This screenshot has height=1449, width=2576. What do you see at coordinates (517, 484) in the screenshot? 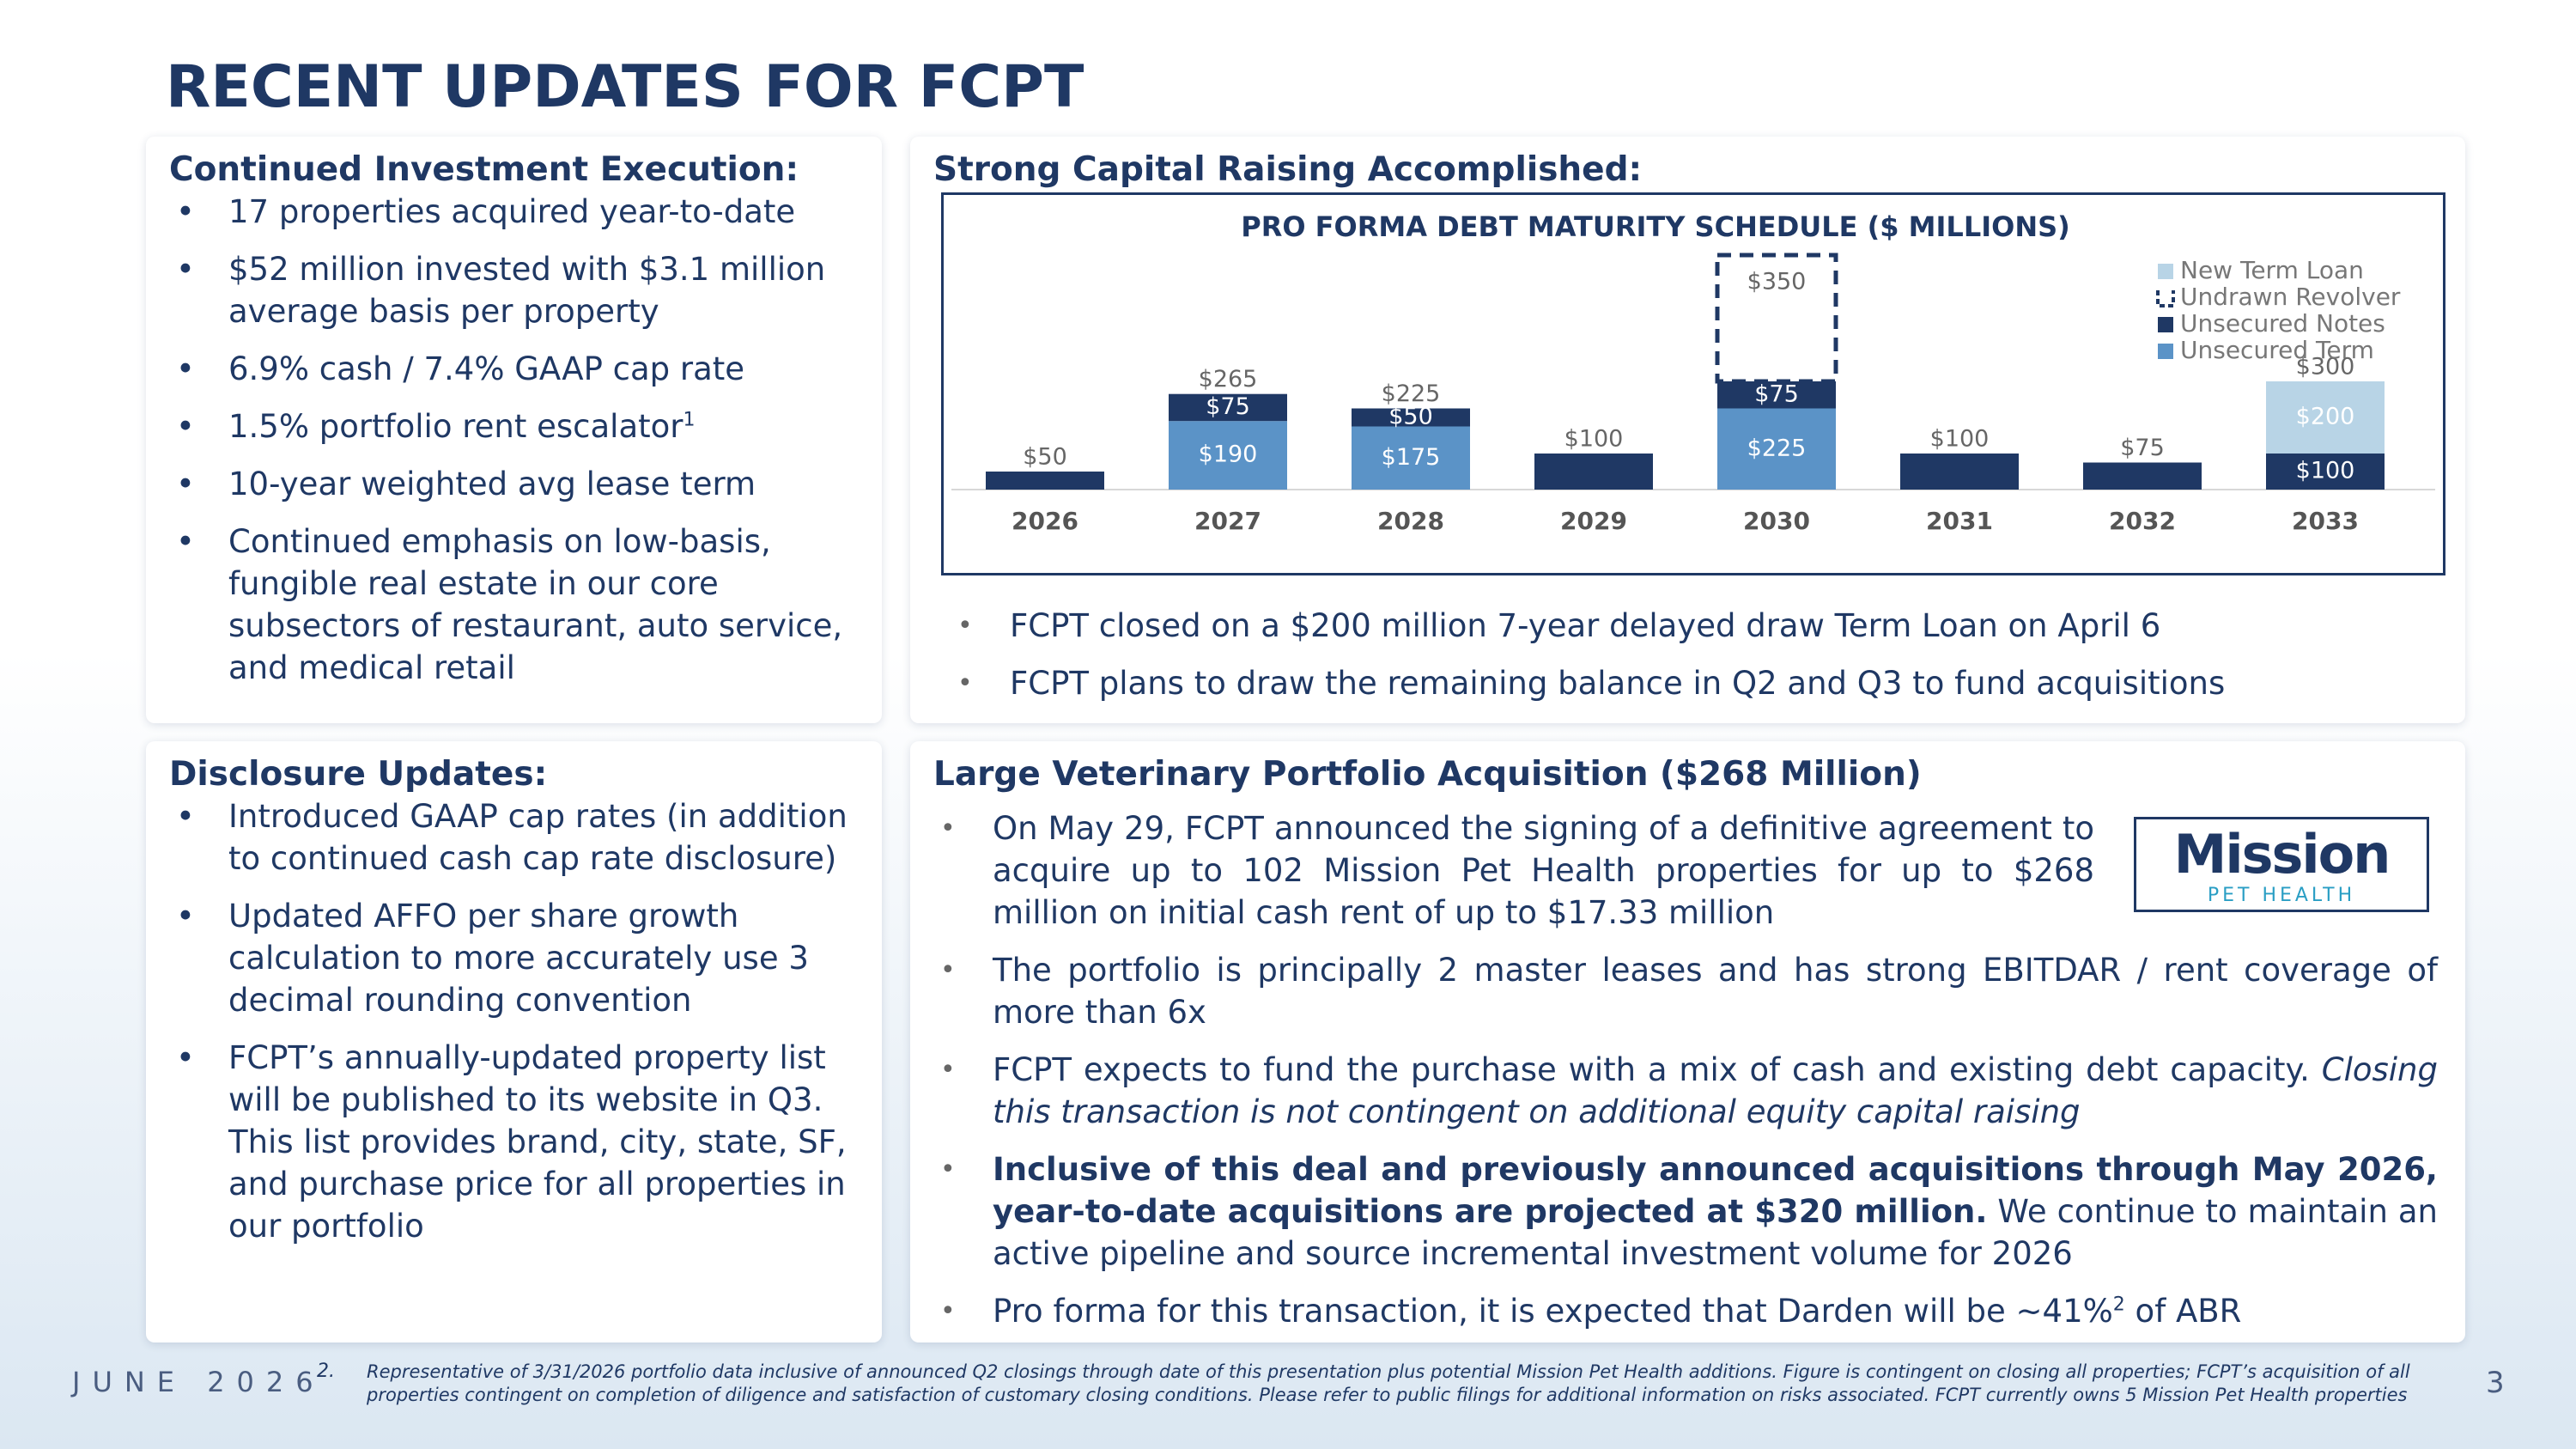
I see `bullet: 10-year weighted avg lease term` at bounding box center [517, 484].